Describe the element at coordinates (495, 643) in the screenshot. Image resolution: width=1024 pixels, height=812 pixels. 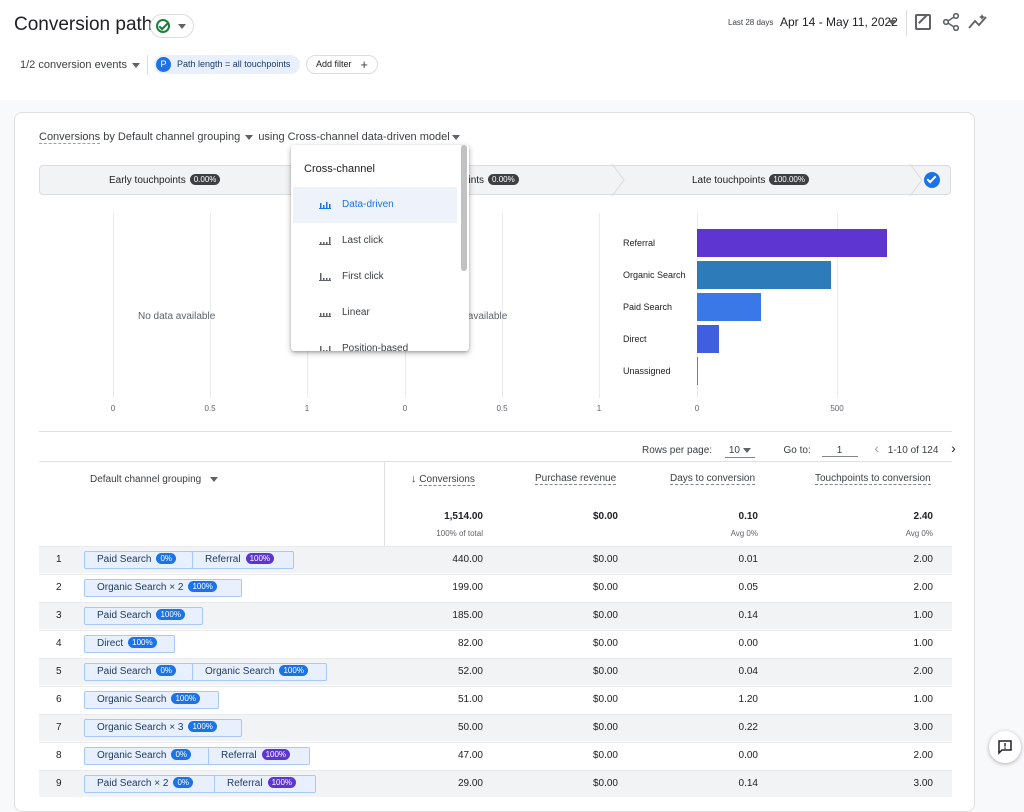
I see `table-row: 4 Direct 100% 82.00 $0.00 0.00 1.00` at that location.